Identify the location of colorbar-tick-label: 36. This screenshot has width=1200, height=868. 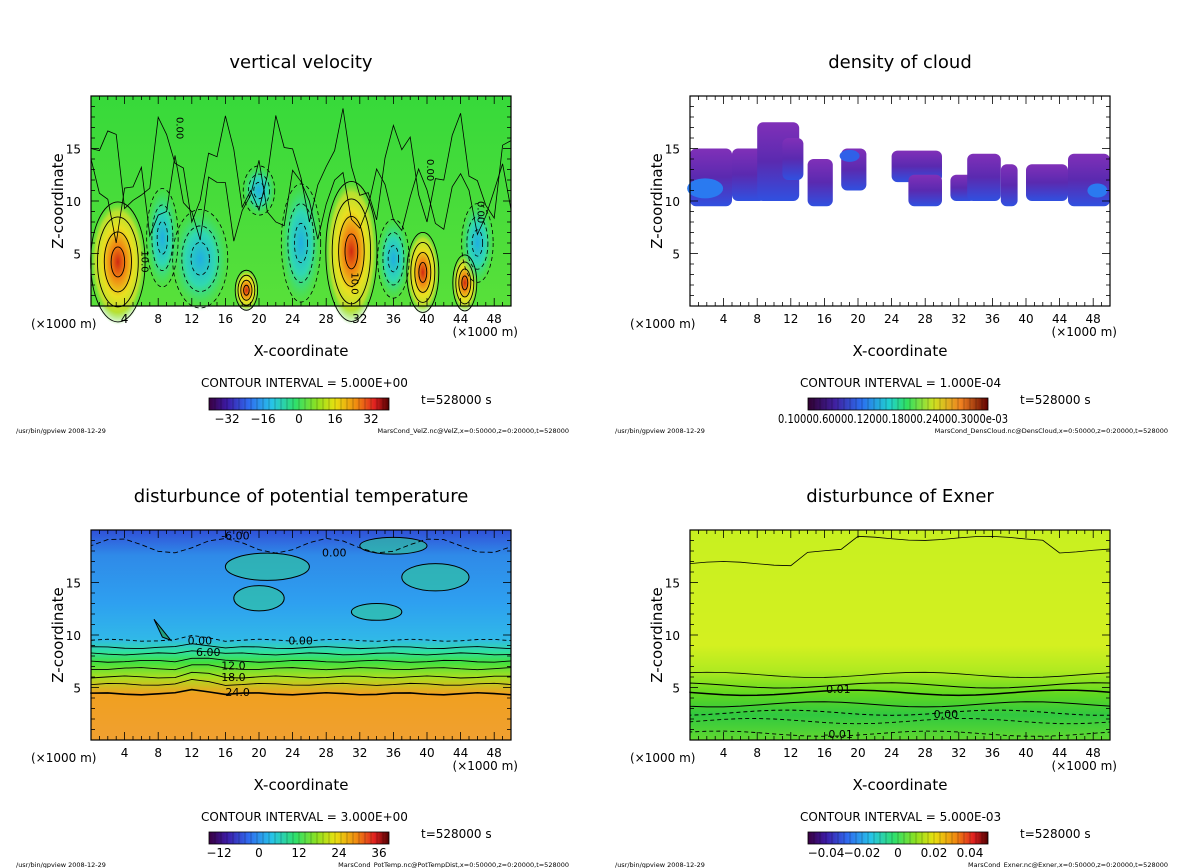
(378, 853).